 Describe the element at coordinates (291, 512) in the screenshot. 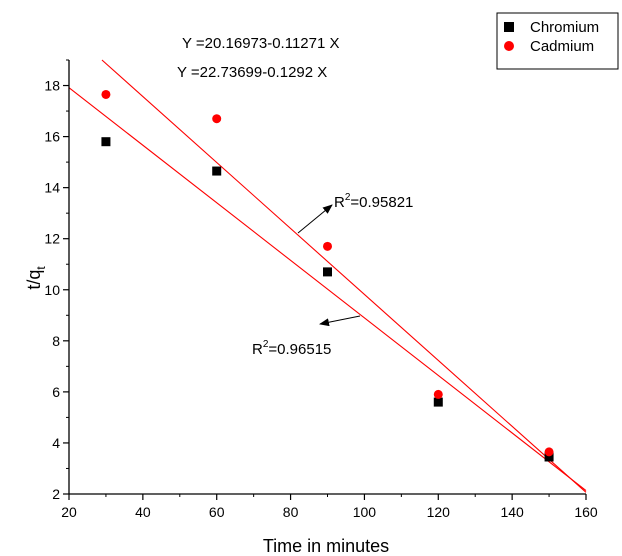

I see `x-tick-label: 80` at that location.